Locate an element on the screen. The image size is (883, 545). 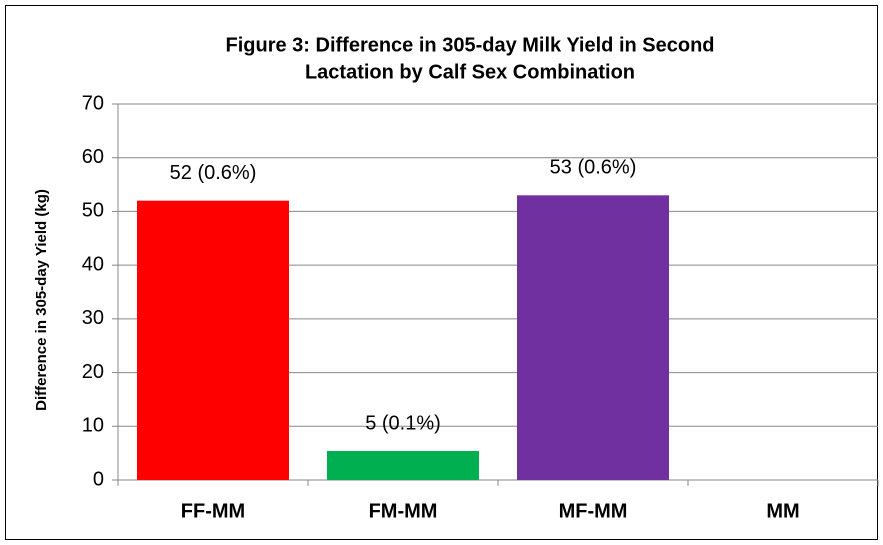
x-tick-label: FM-MM is located at coordinates (403, 511).